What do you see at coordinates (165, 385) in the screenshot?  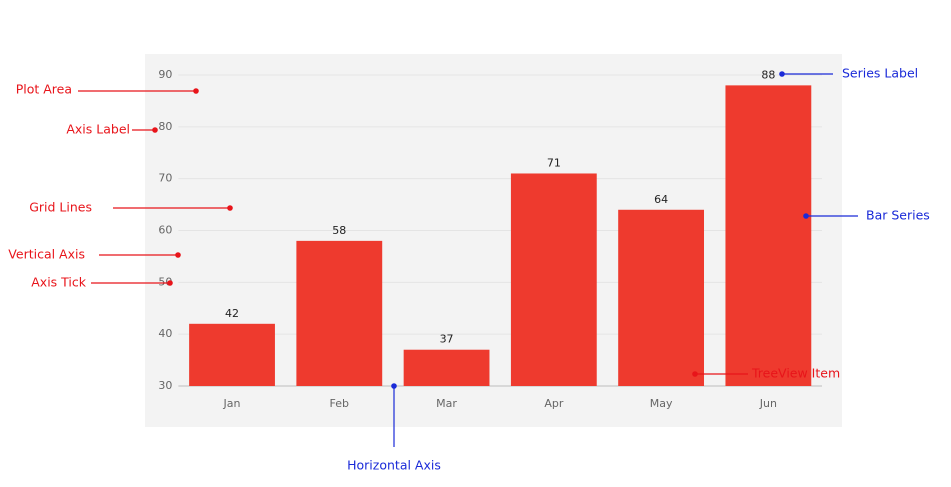 I see `y-tick-label: 30` at bounding box center [165, 385].